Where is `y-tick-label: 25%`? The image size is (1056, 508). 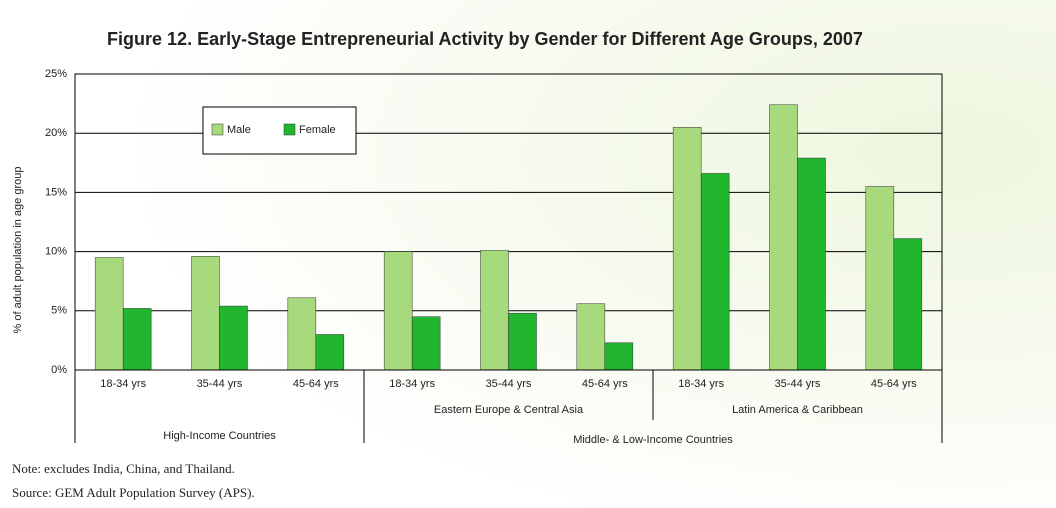 y-tick-label: 25% is located at coordinates (56, 74).